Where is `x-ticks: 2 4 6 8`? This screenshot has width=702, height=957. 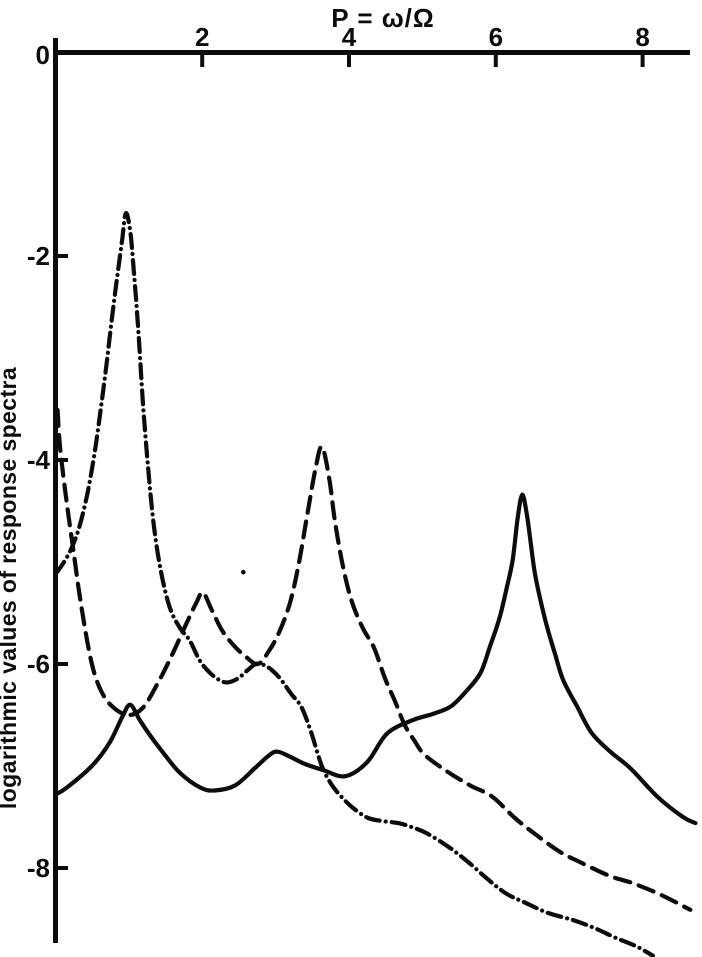 x-ticks: 2 4 6 8 is located at coordinates (422, 44).